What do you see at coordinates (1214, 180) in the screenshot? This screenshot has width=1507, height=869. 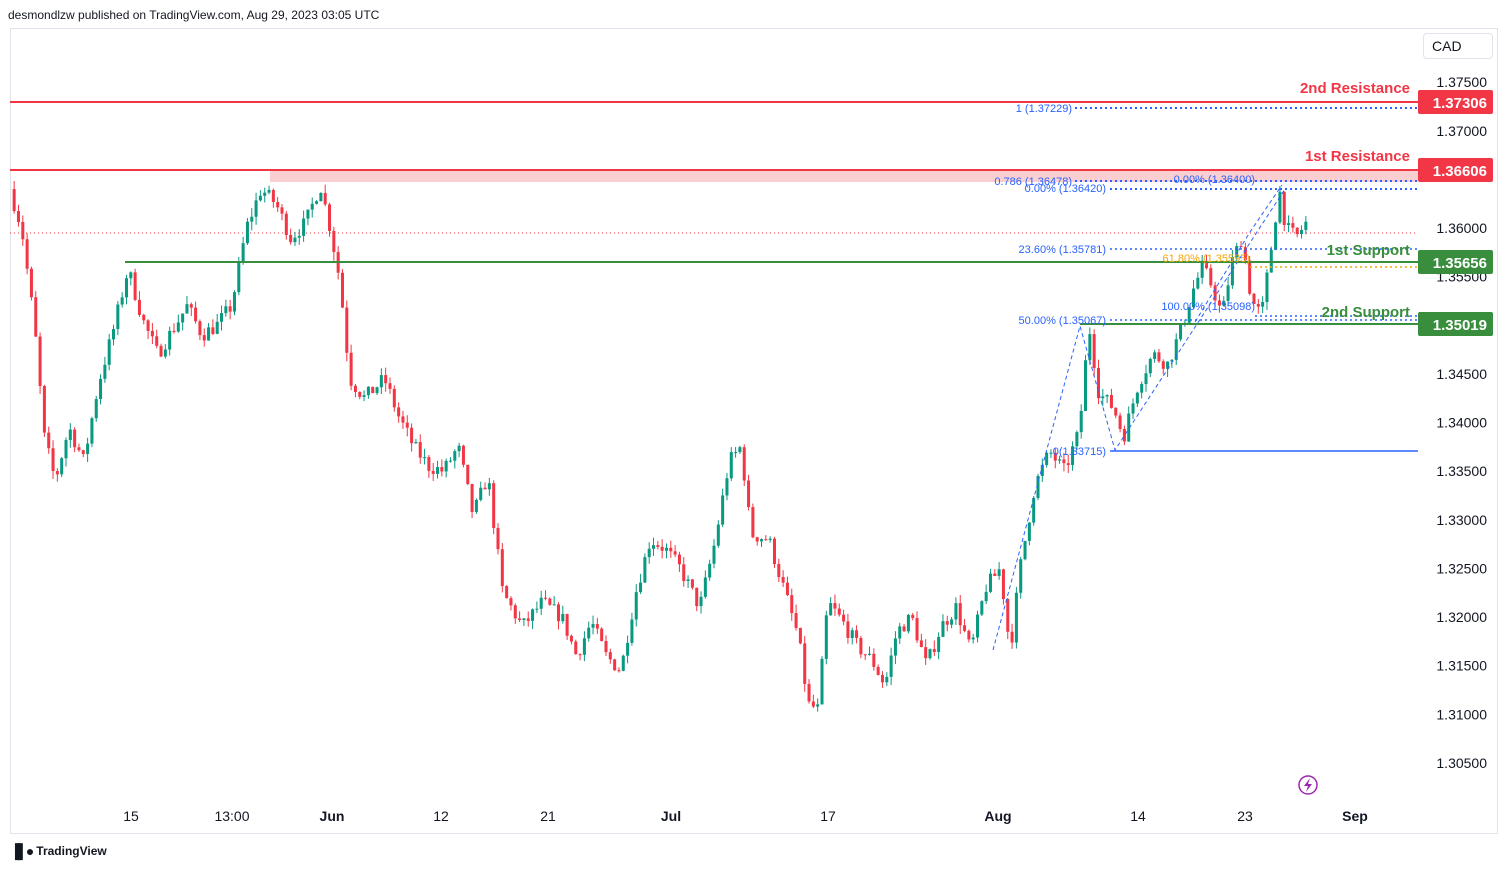 I see `fib-label-0b: 0.00% (1.36400)` at bounding box center [1214, 180].